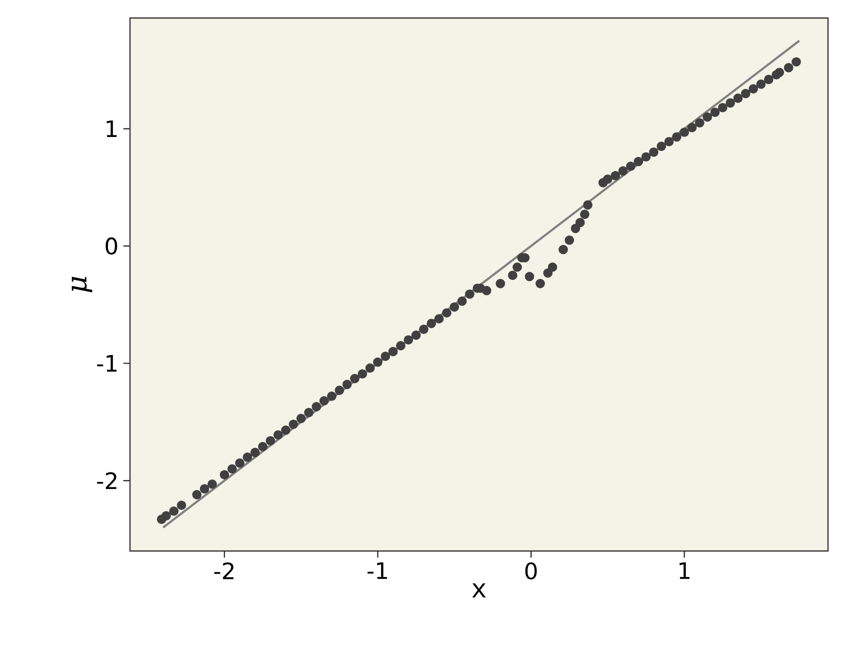 The image size is (847, 667). Describe the element at coordinates (531, 571) in the screenshot. I see `x-tick-label: 0` at that location.